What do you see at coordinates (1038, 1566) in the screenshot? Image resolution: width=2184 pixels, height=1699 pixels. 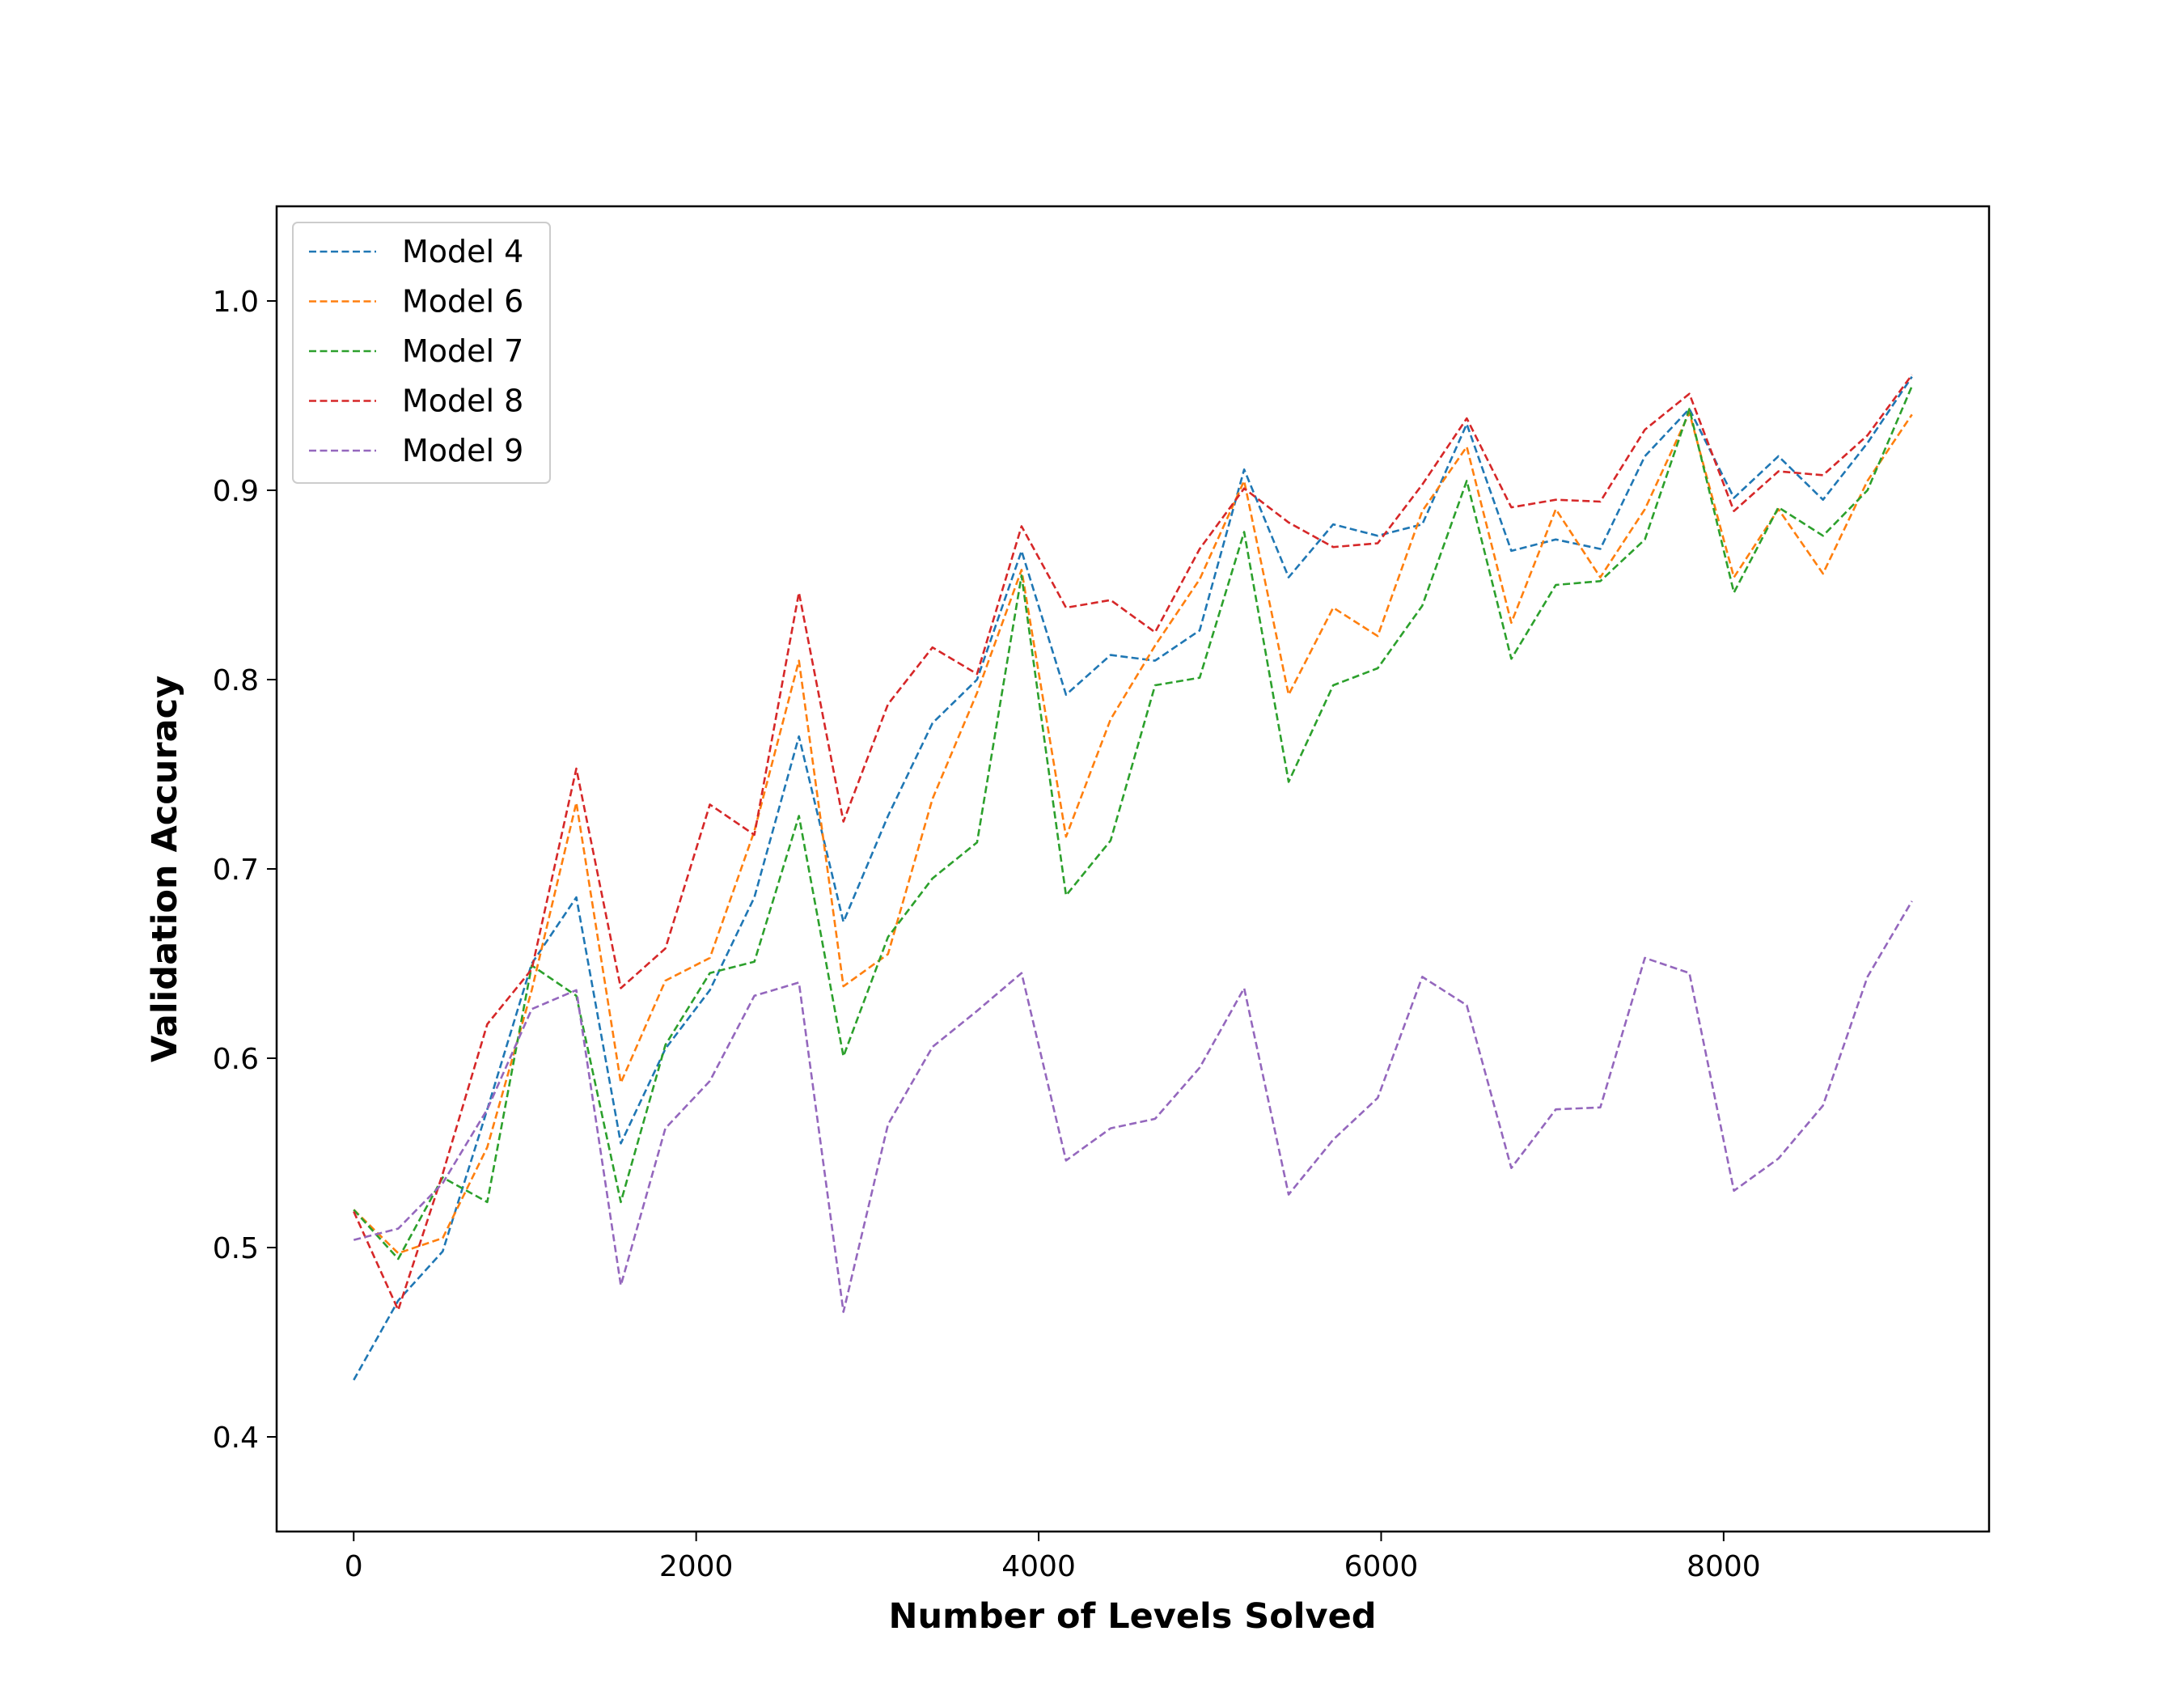 I see `x-tick-label: 4000` at bounding box center [1038, 1566].